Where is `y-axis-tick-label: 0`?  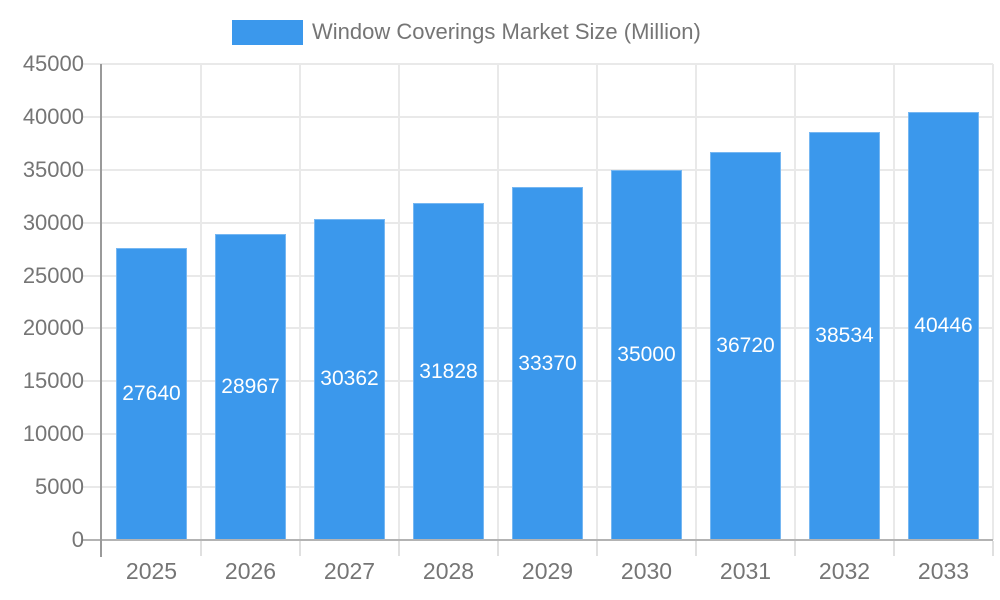
y-axis-tick-label: 0 is located at coordinates (77, 539).